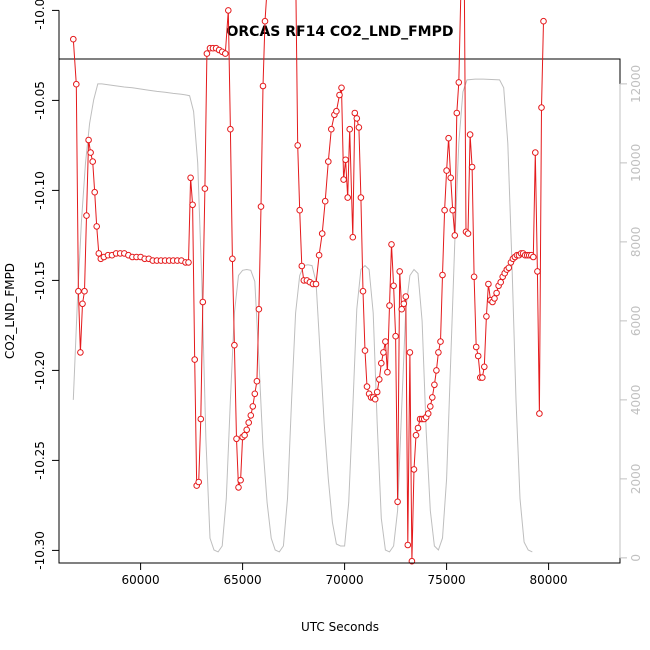 The image size is (650, 650). What do you see at coordinates (636, 84) in the screenshot?
I see `y2-tick-label: 12000` at bounding box center [636, 84].